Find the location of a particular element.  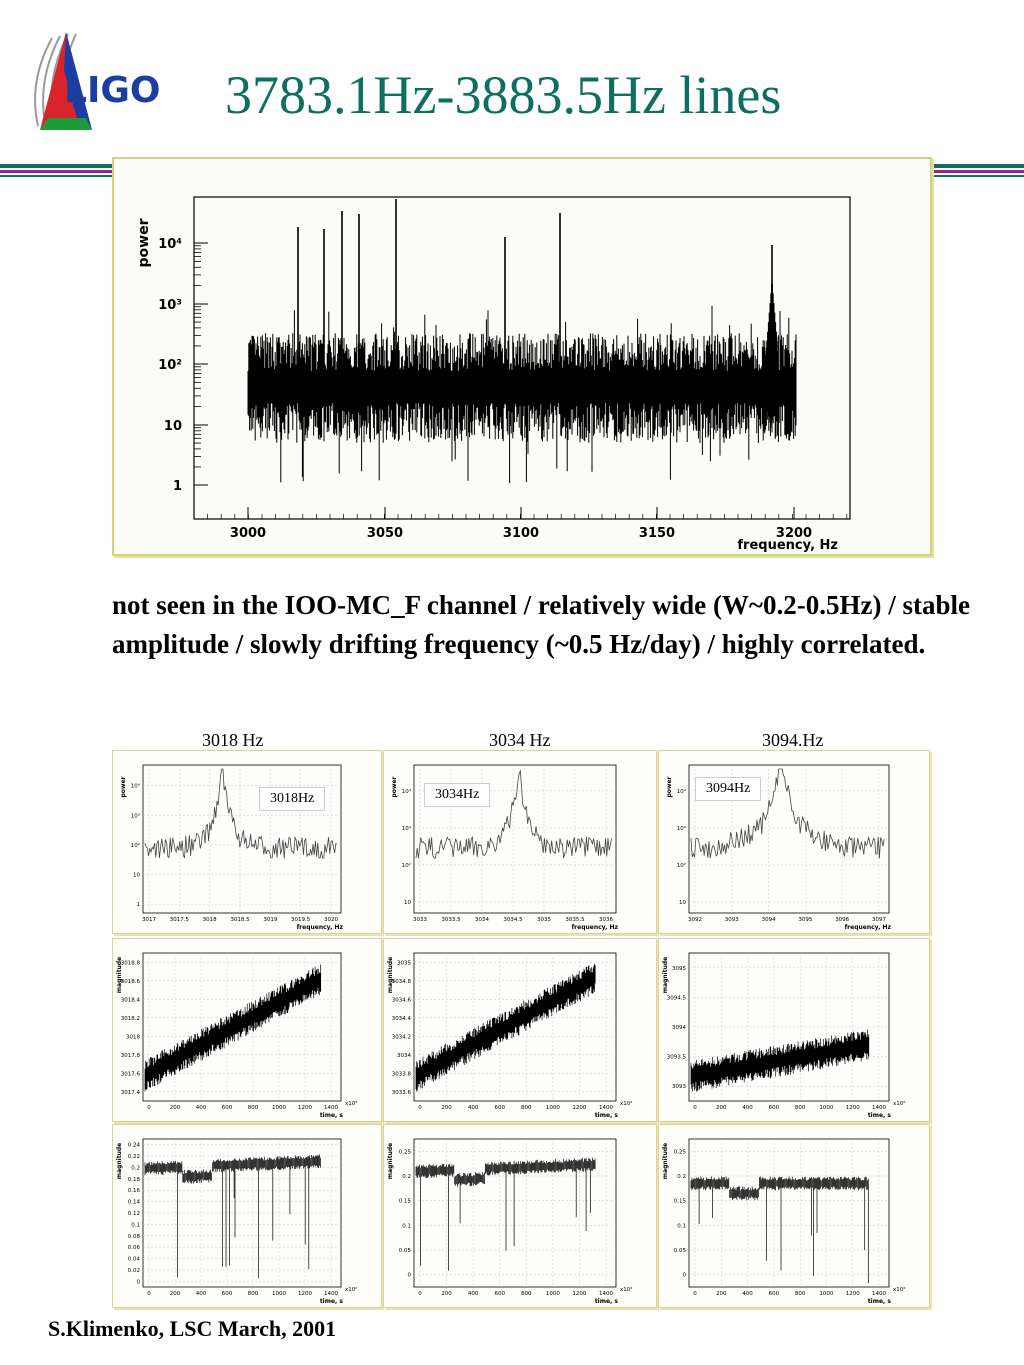

inset-label-2: 3034Hz is located at coordinates (457, 795).